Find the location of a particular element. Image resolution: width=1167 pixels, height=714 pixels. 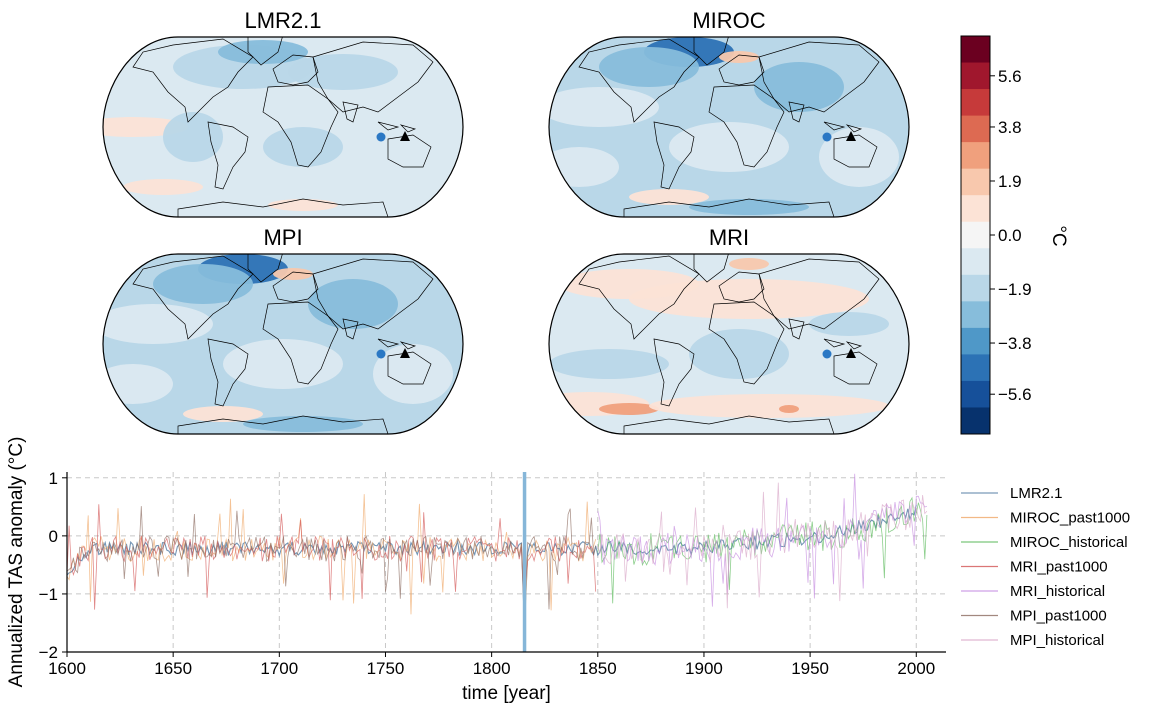

x-tick-label: 1600 is located at coordinates (67, 668).